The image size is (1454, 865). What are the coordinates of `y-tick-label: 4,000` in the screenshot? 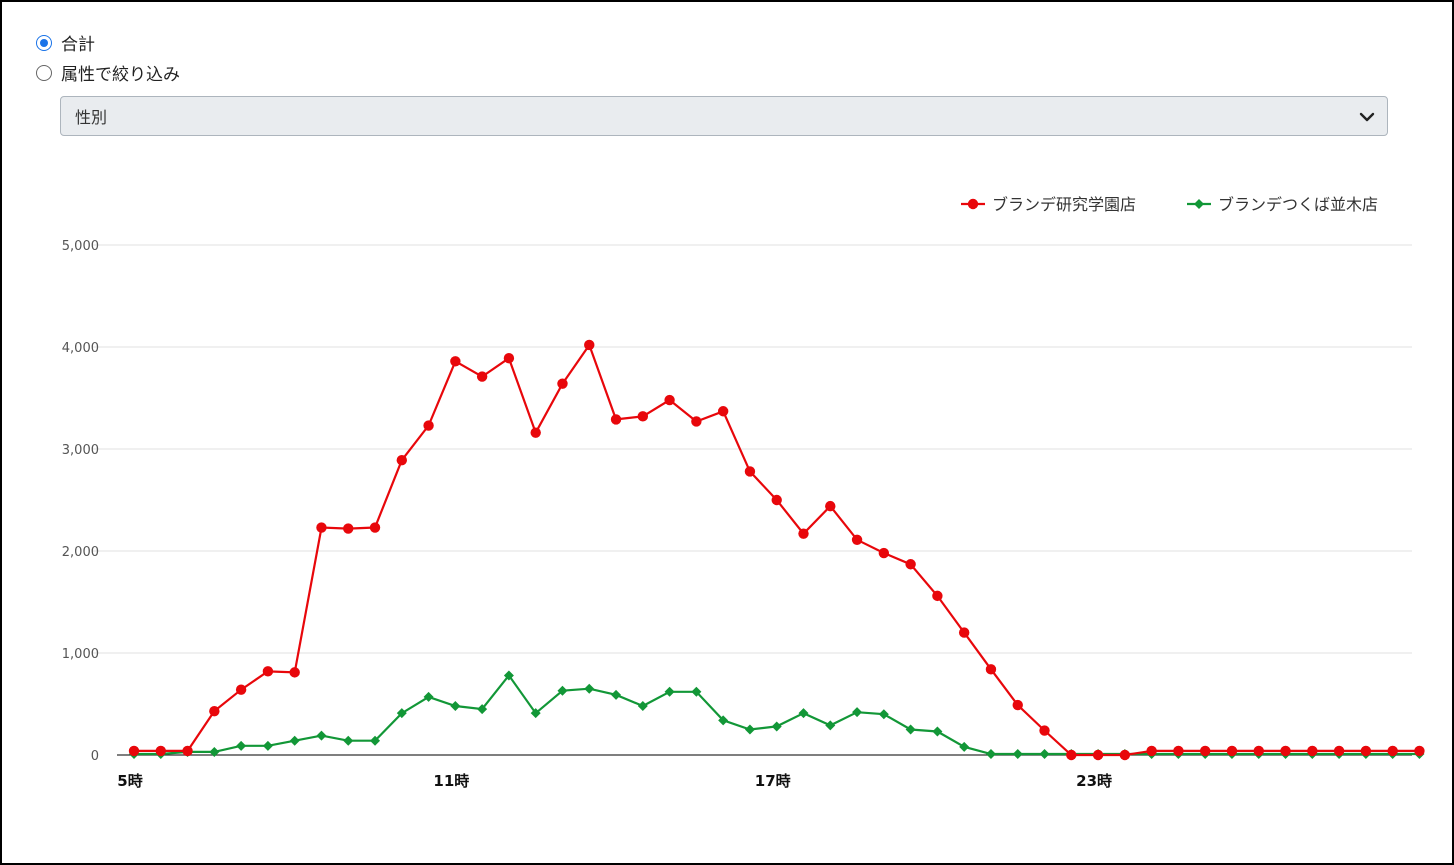 It's located at (80, 348).